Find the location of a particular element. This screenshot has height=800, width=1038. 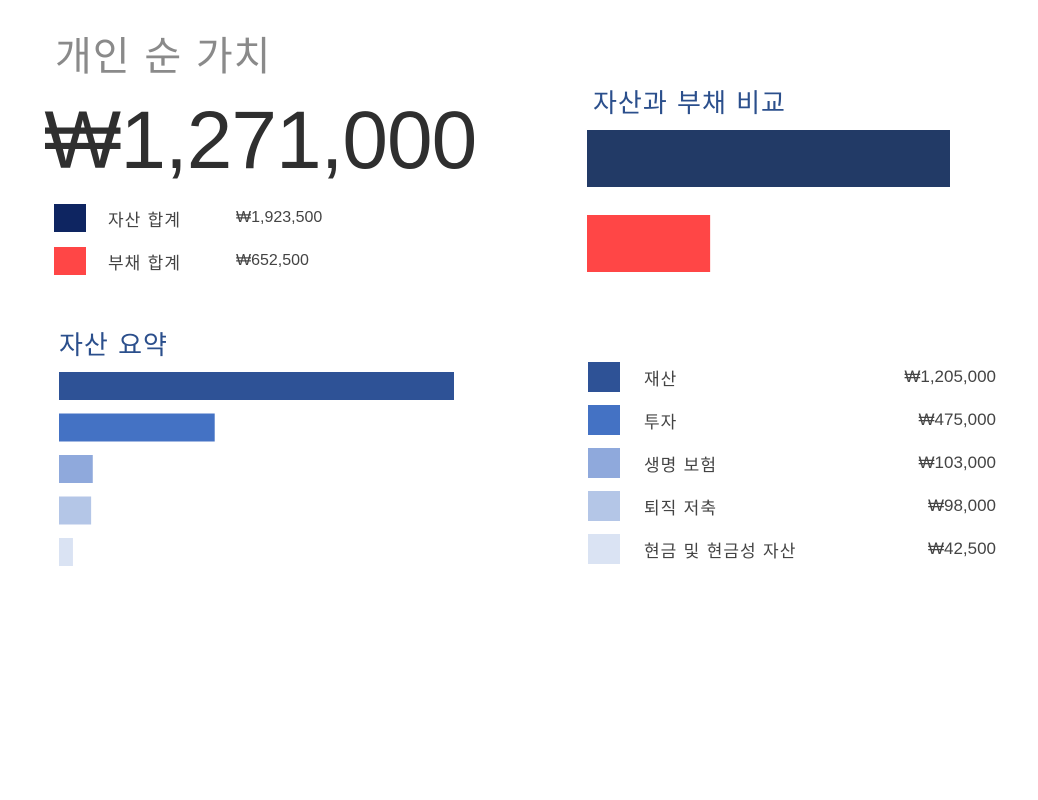

legend-value: ₩652,500 is located at coordinates (272, 260).